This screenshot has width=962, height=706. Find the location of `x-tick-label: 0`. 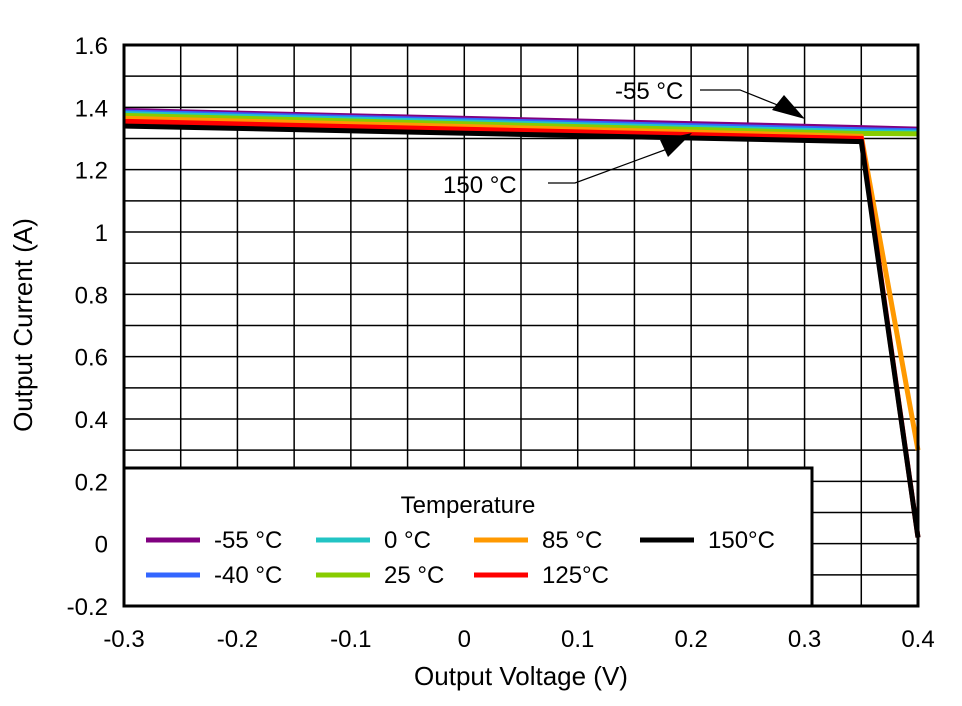

x-tick-label: 0 is located at coordinates (464, 639).